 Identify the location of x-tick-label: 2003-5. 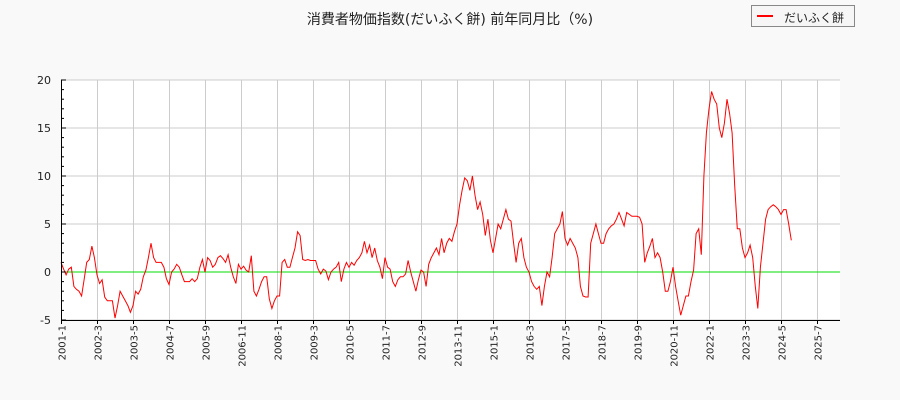
(135, 342).